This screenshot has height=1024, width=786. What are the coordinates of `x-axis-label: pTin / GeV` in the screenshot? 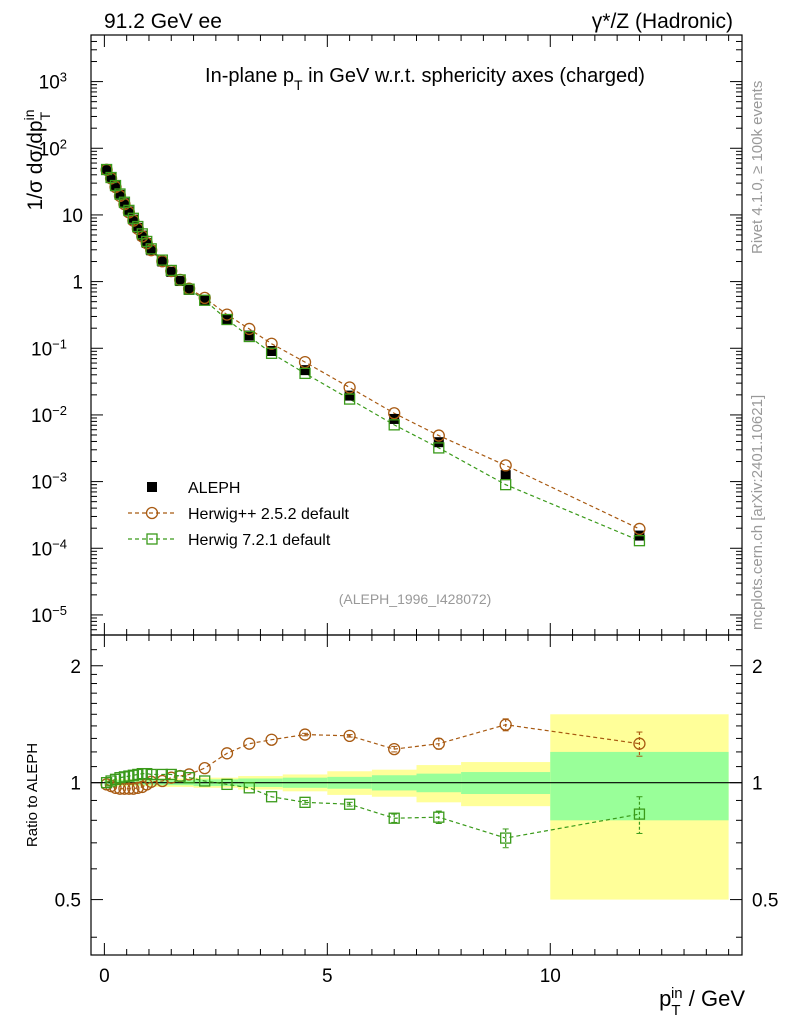 It's located at (702, 1002).